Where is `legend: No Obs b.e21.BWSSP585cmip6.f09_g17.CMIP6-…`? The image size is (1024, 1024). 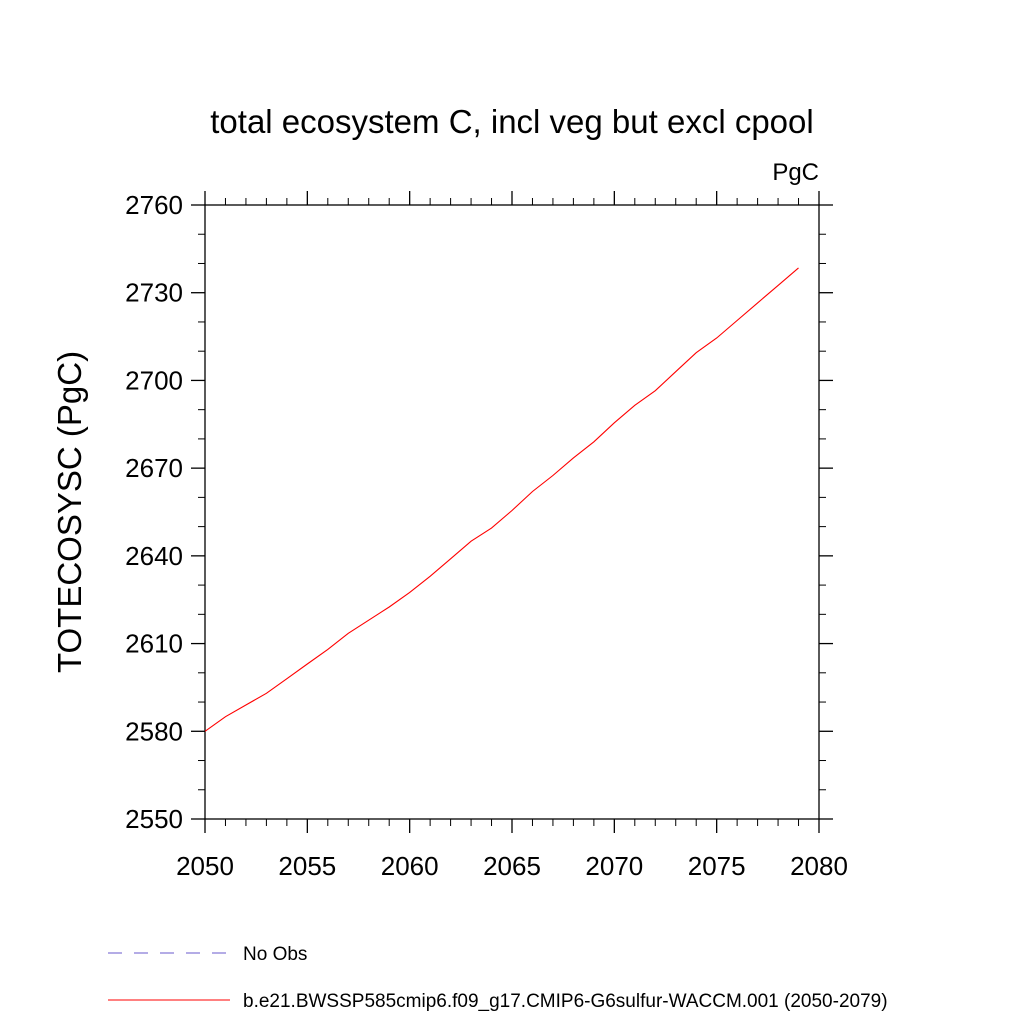 legend: No Obs b.e21.BWSSP585cmip6.f09_g17.CMIP6-… is located at coordinates (498, 978).